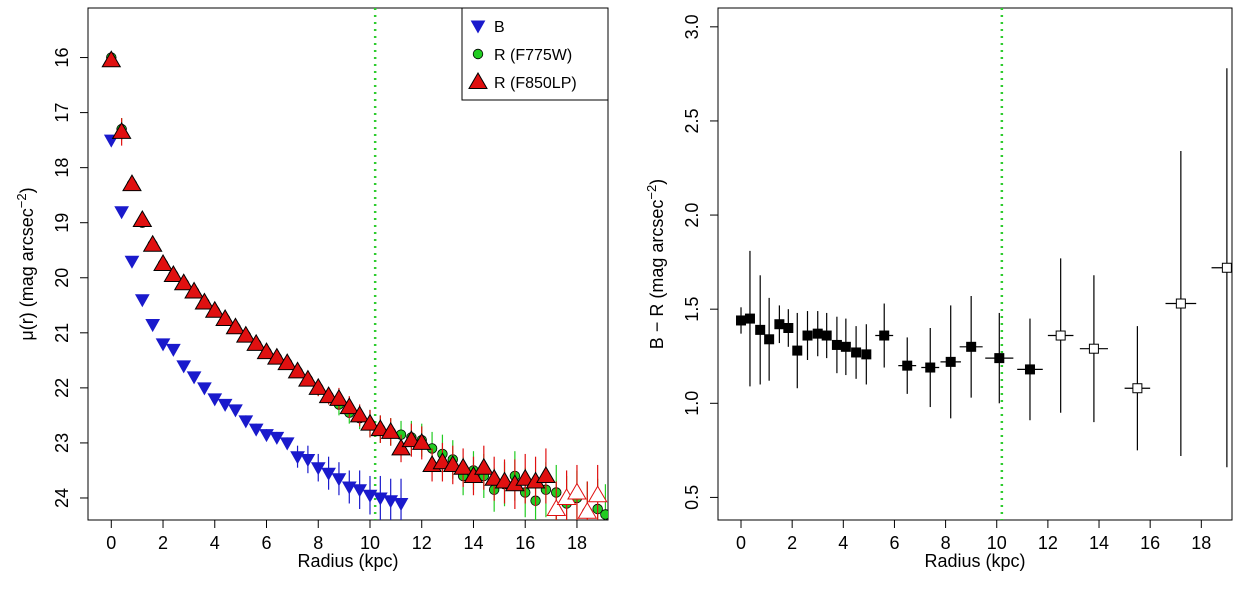  Describe the element at coordinates (692, 215) in the screenshot. I see `y-tick-label: 2.0` at that location.